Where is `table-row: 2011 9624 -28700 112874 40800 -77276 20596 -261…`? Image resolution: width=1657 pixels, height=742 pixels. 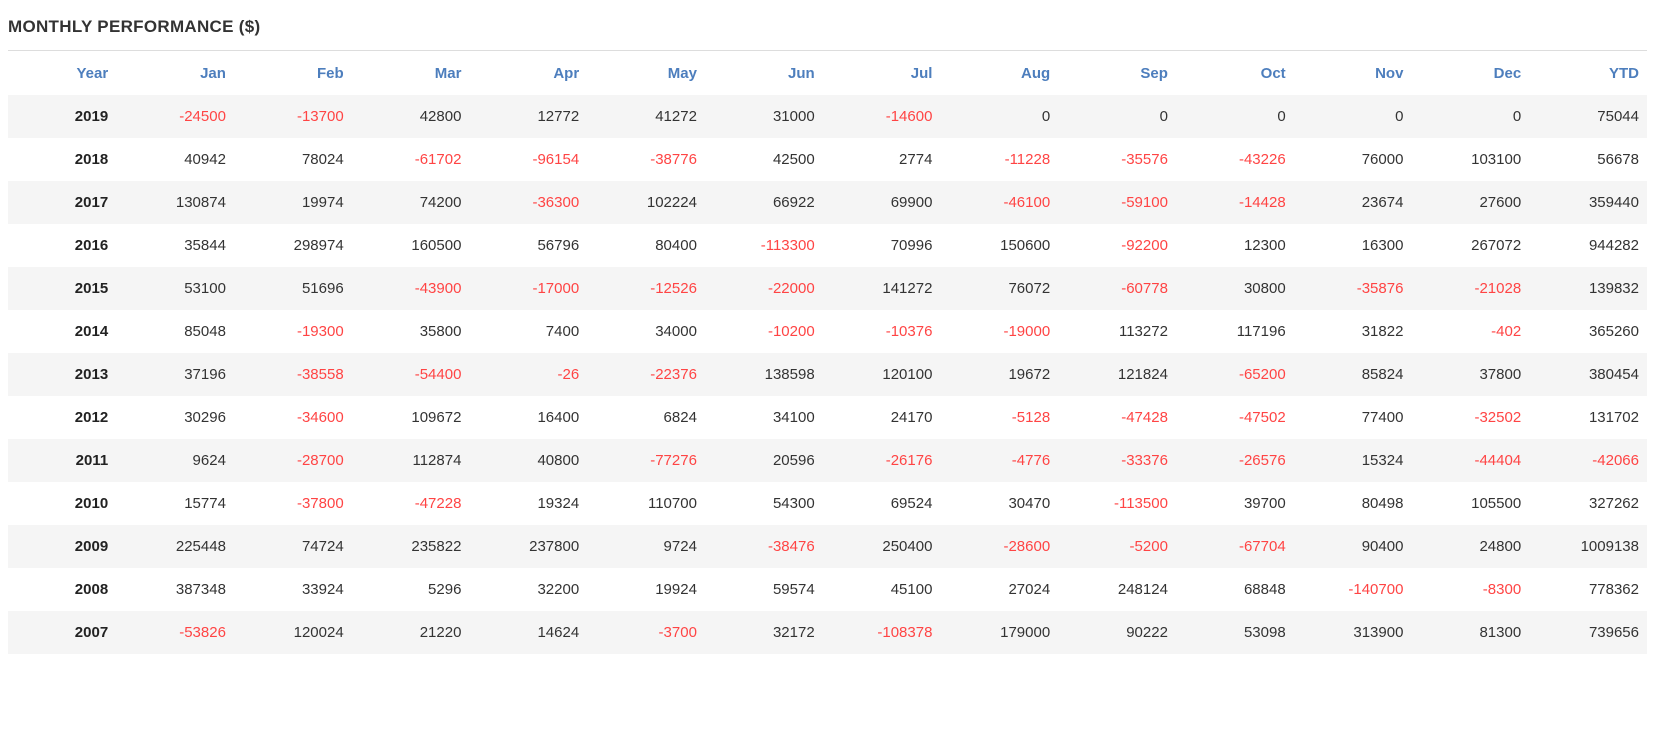
table-row: 2011 9624 -28700 112874 40800 -77276 20596 -261… is located at coordinates (827, 460).